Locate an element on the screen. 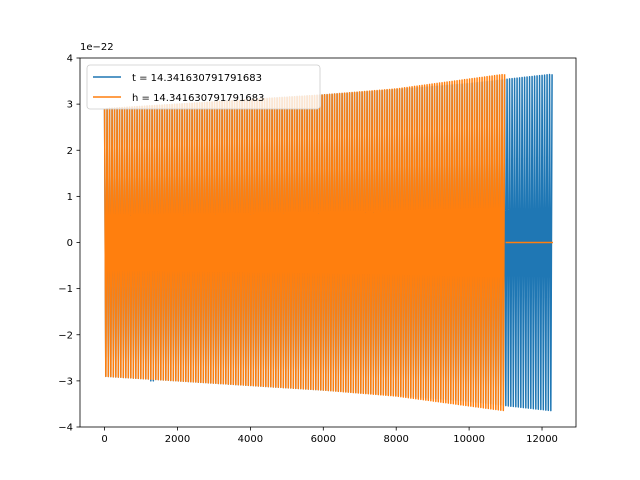 The width and height of the screenshot is (640, 480). legend-label-series-h: h = 14.341630791791683 is located at coordinates (198, 98).